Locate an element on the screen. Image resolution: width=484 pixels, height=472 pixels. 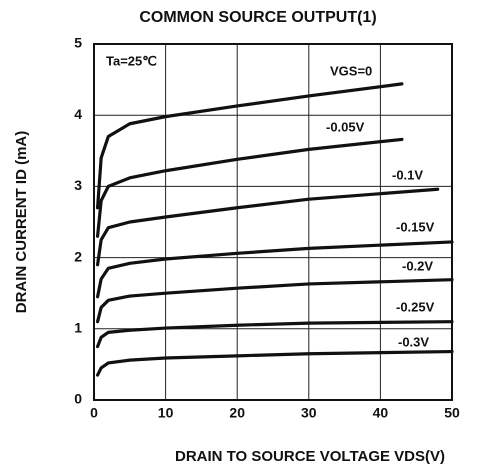
series-label: -0.15V is located at coordinates (415, 226).